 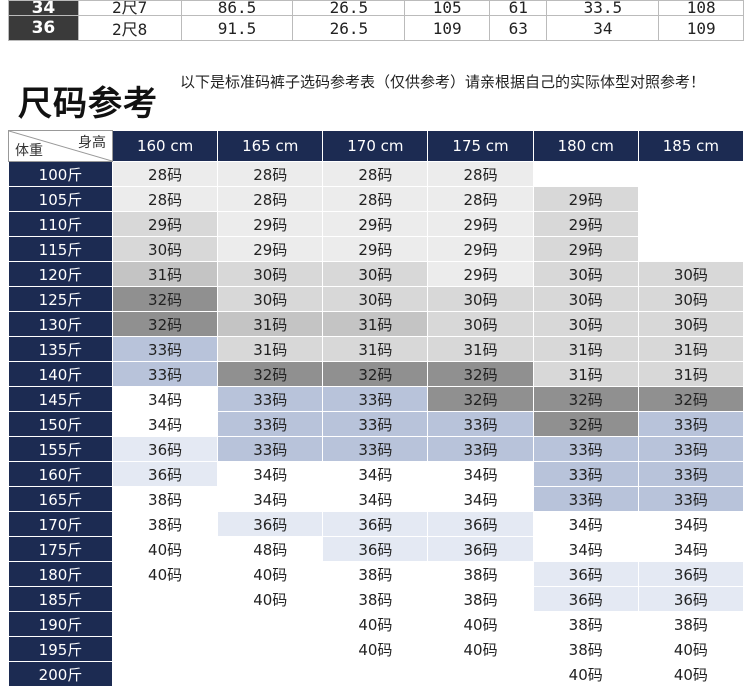 I want to click on weight-label: 体重, so click(x=29, y=151).